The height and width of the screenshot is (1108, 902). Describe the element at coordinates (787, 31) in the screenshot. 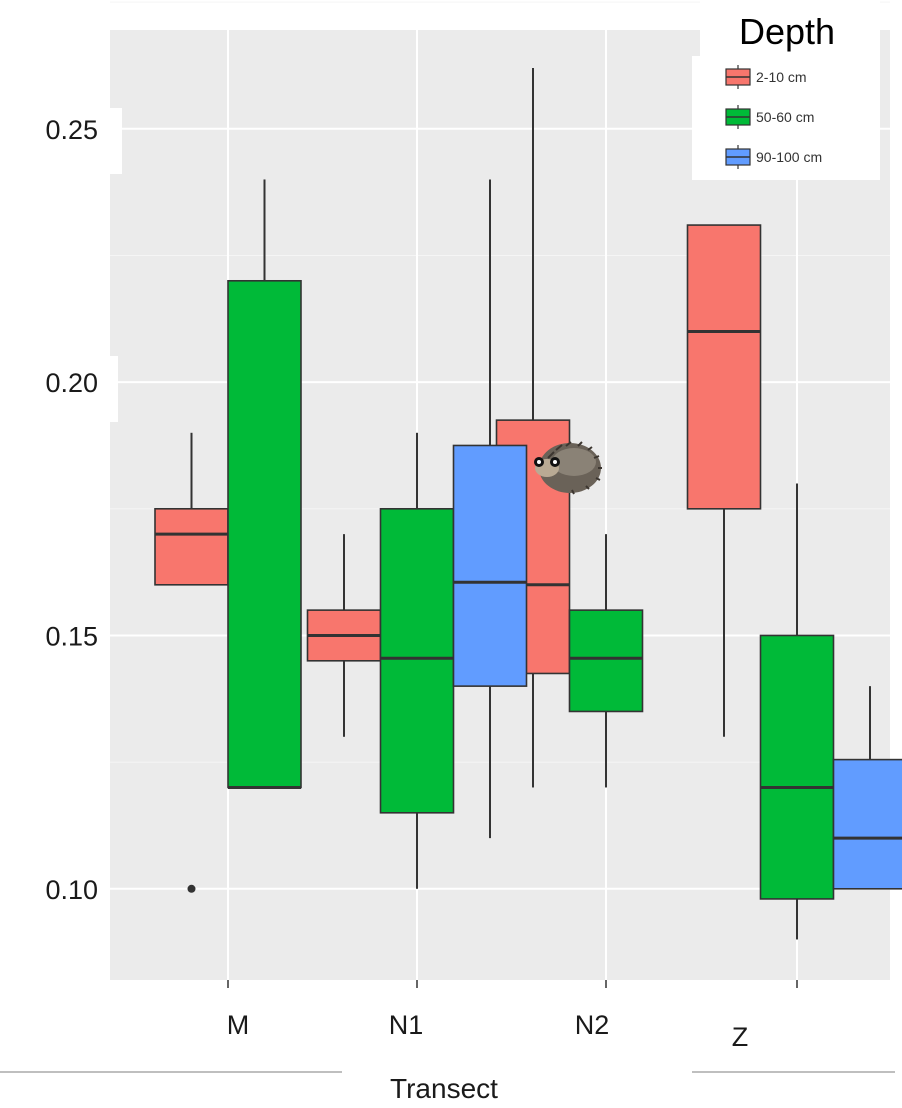

I see `legend-title: Depth` at that location.